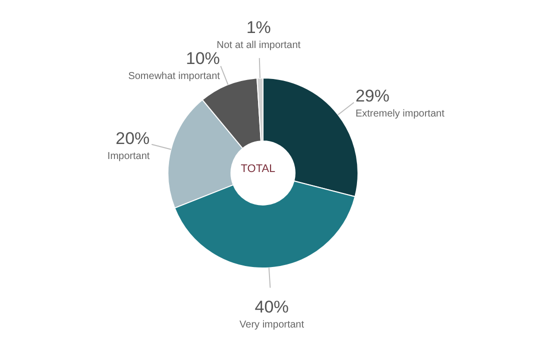  I want to click on slice-label: Extremely important, so click(400, 114).